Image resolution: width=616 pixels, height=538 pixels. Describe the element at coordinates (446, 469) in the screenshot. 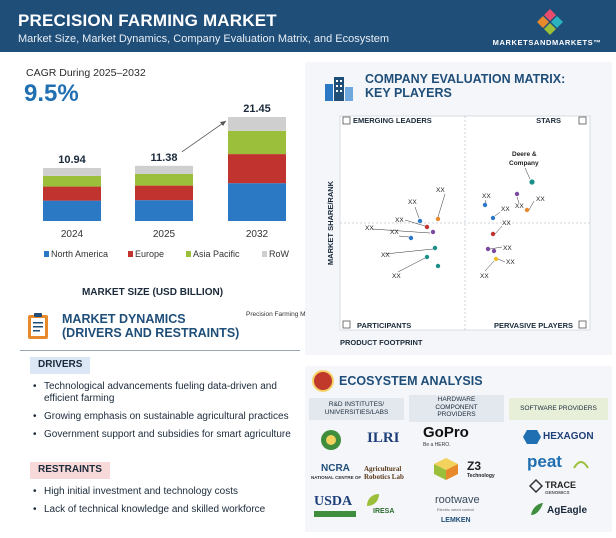

I see `z3-cube-icon` at that location.